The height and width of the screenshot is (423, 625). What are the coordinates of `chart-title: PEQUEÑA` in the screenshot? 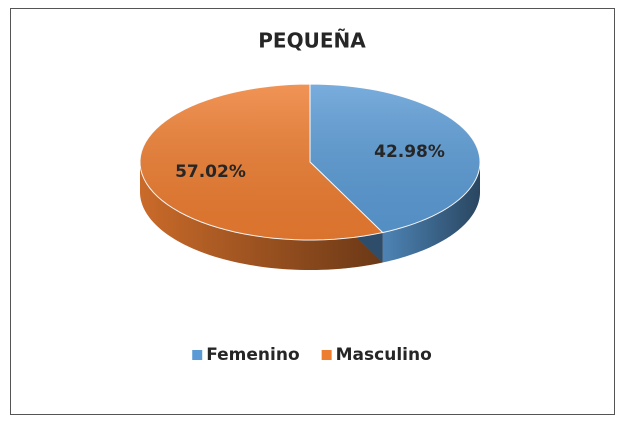 It's located at (312, 41).